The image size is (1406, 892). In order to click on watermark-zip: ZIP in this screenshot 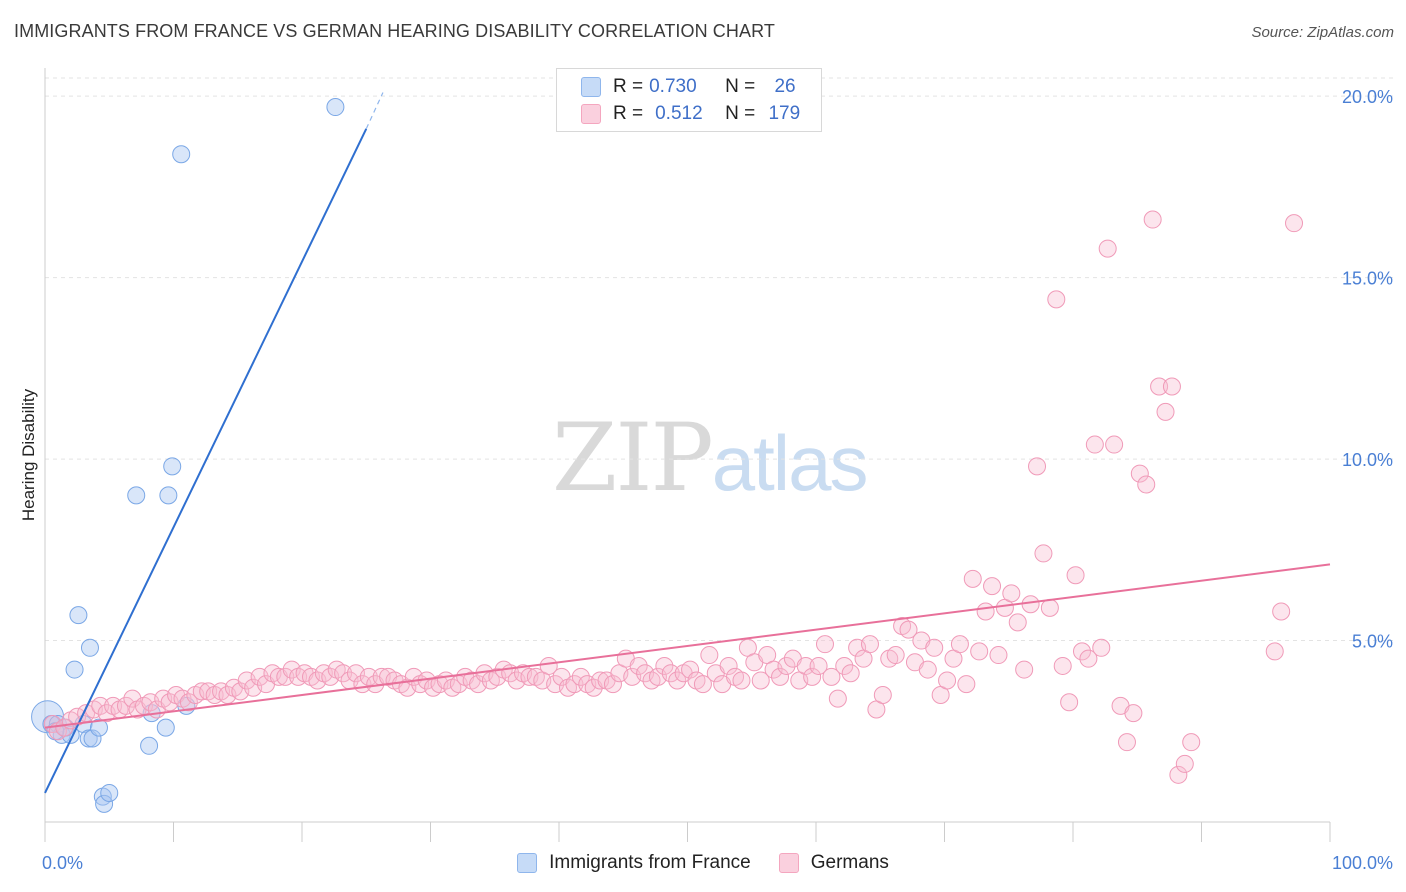, I will do `click(633, 458)`.